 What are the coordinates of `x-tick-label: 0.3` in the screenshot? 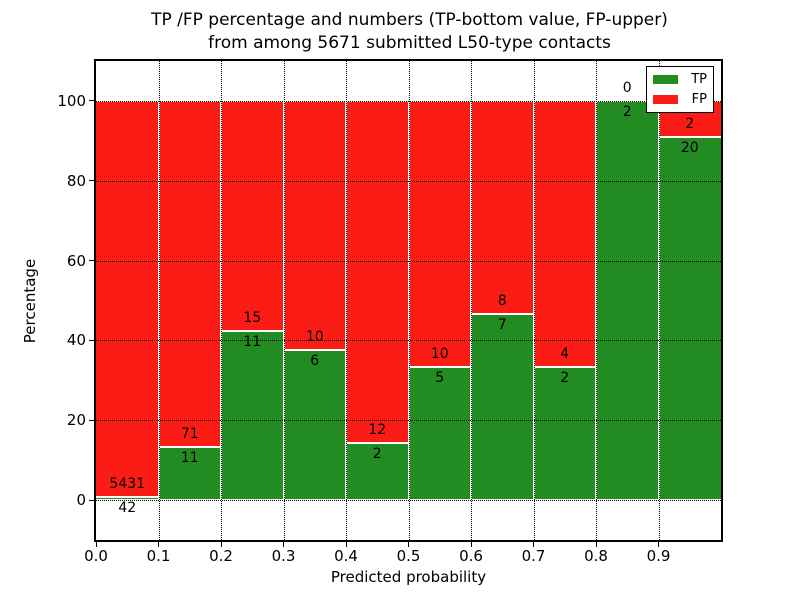 It's located at (283, 556).